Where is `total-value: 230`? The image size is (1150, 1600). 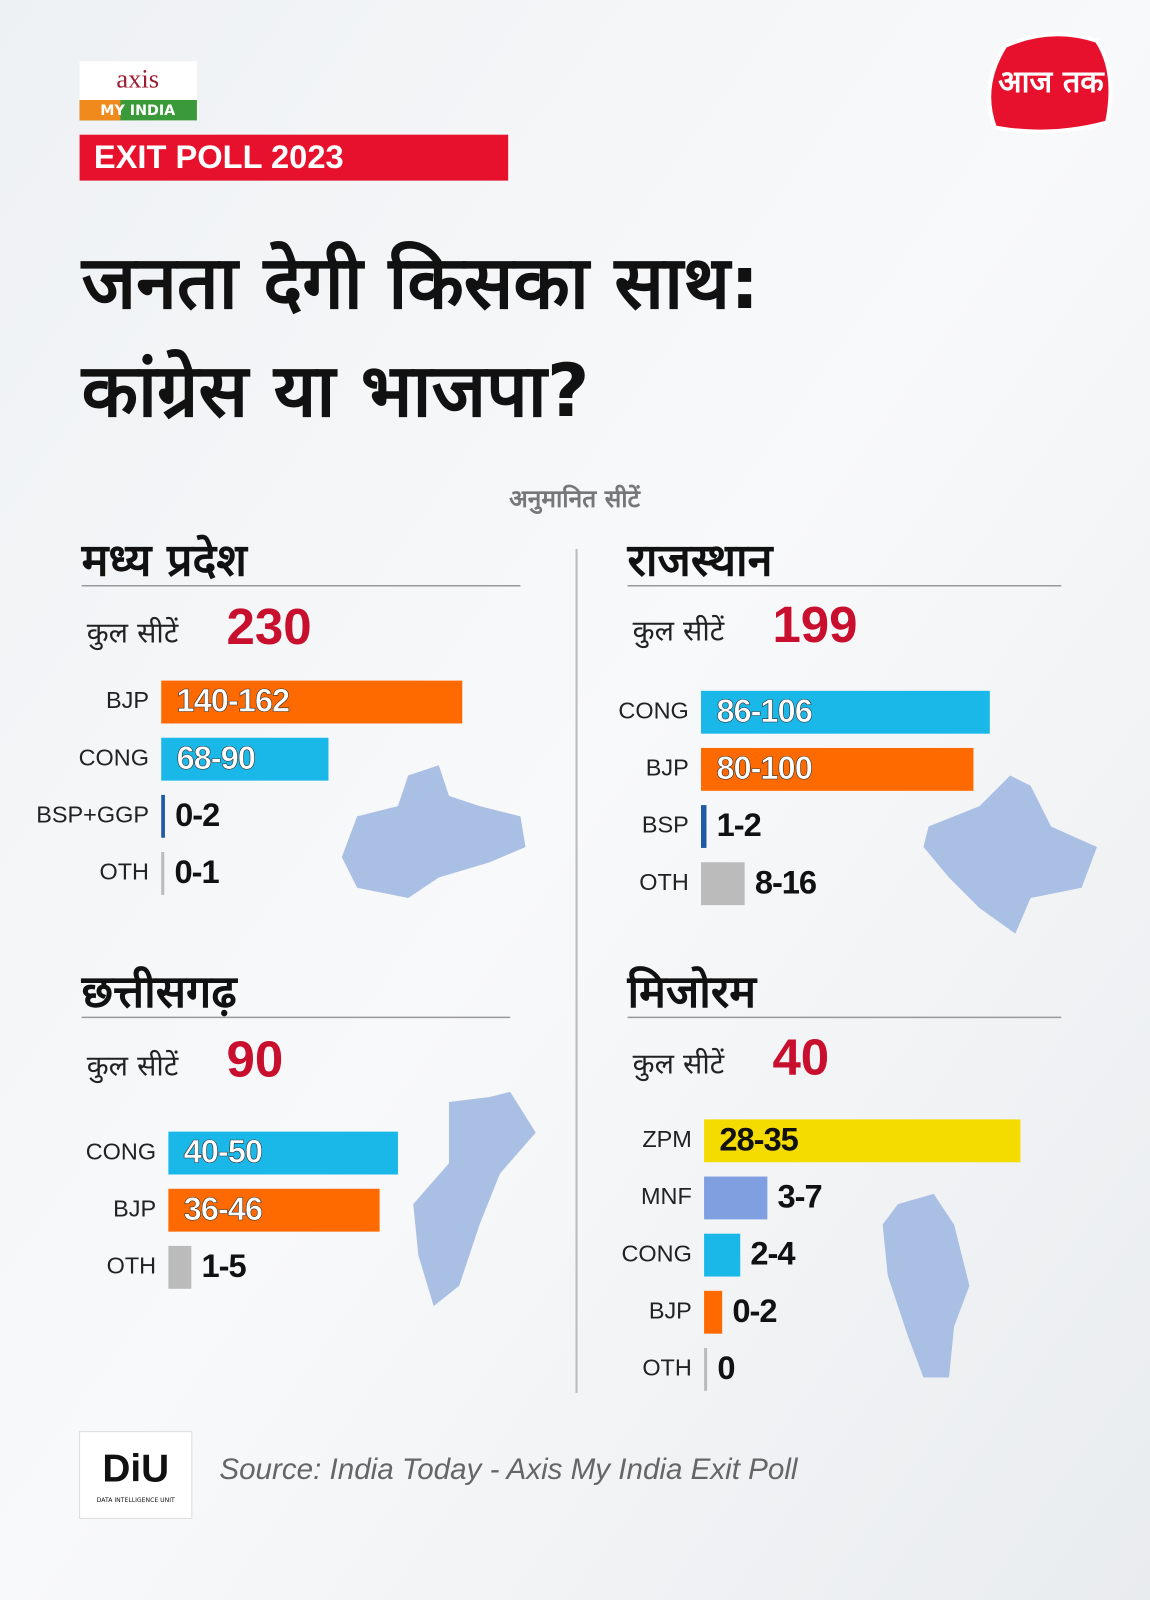
total-value: 230 is located at coordinates (269, 626).